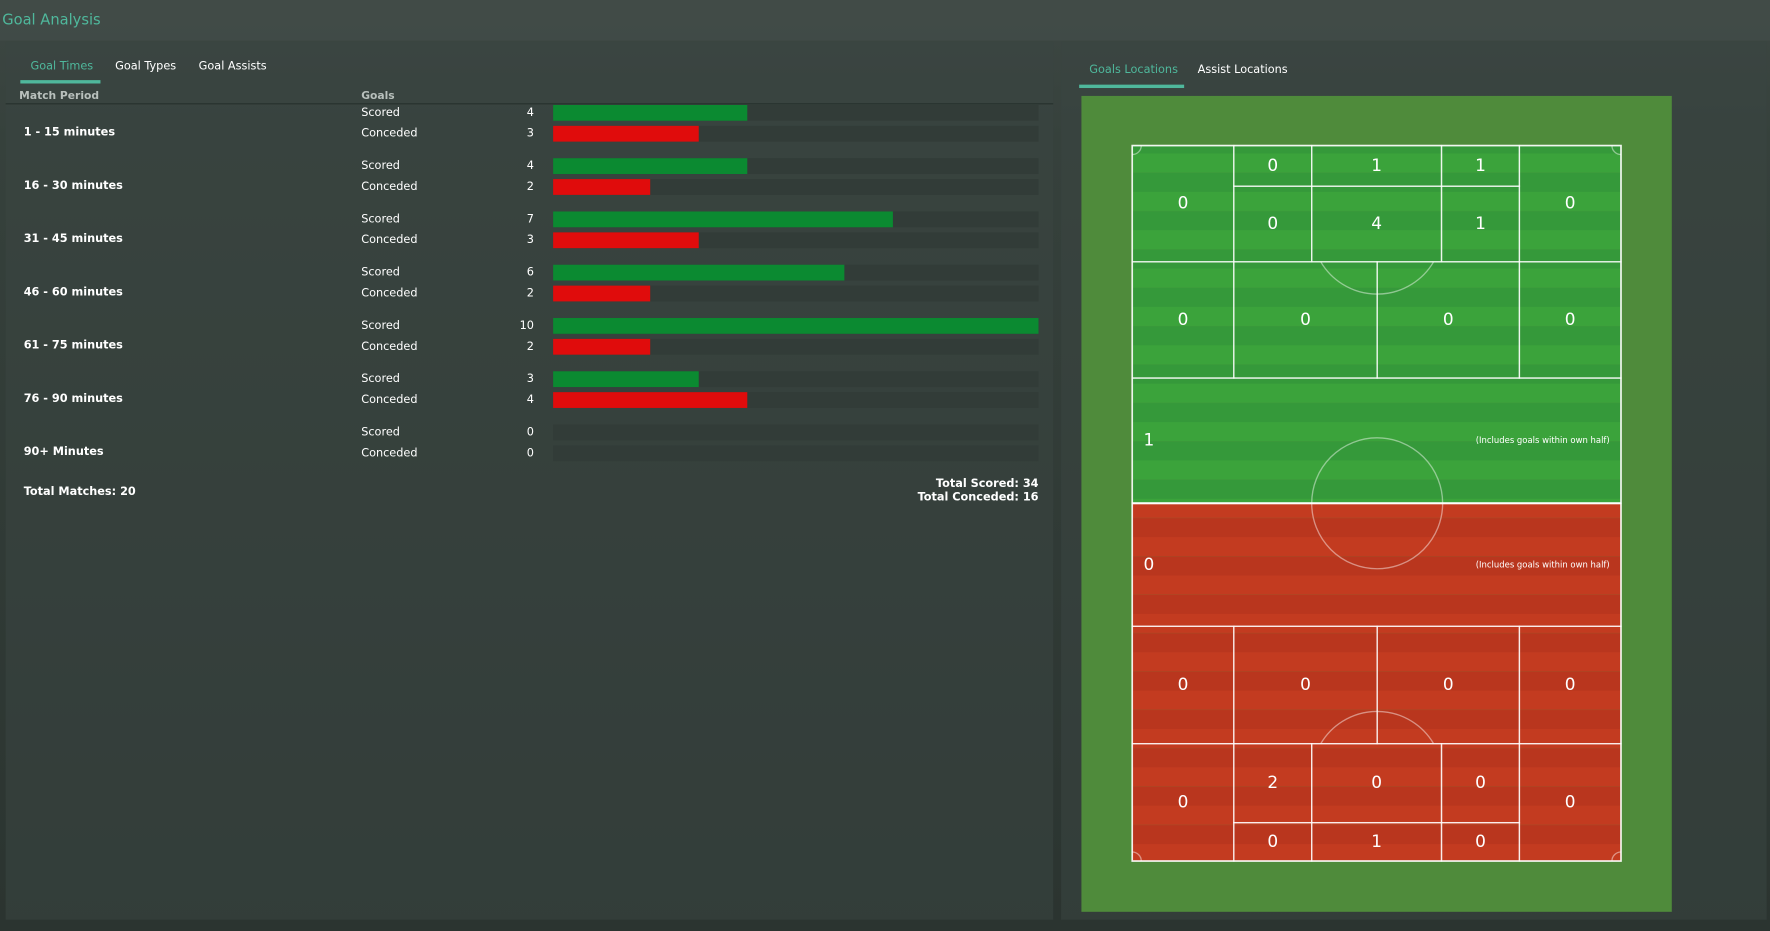 The width and height of the screenshot is (1770, 931). I want to click on tab: Goal Assists, so click(233, 66).